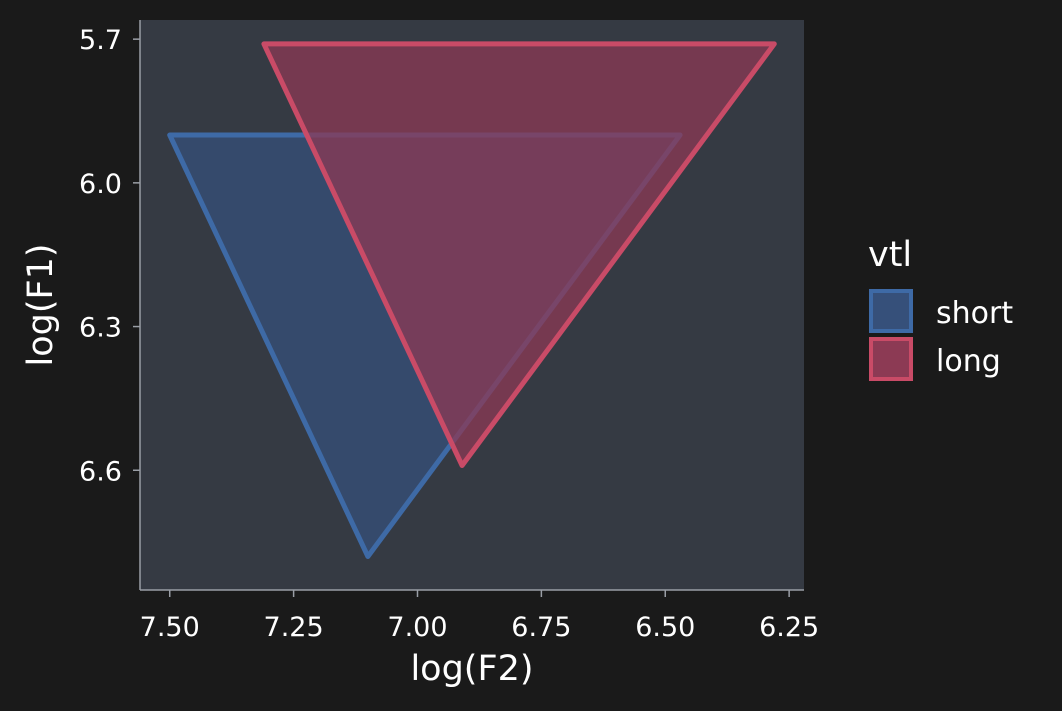  What do you see at coordinates (100, 471) in the screenshot?
I see `y-tick-label: 6.6` at bounding box center [100, 471].